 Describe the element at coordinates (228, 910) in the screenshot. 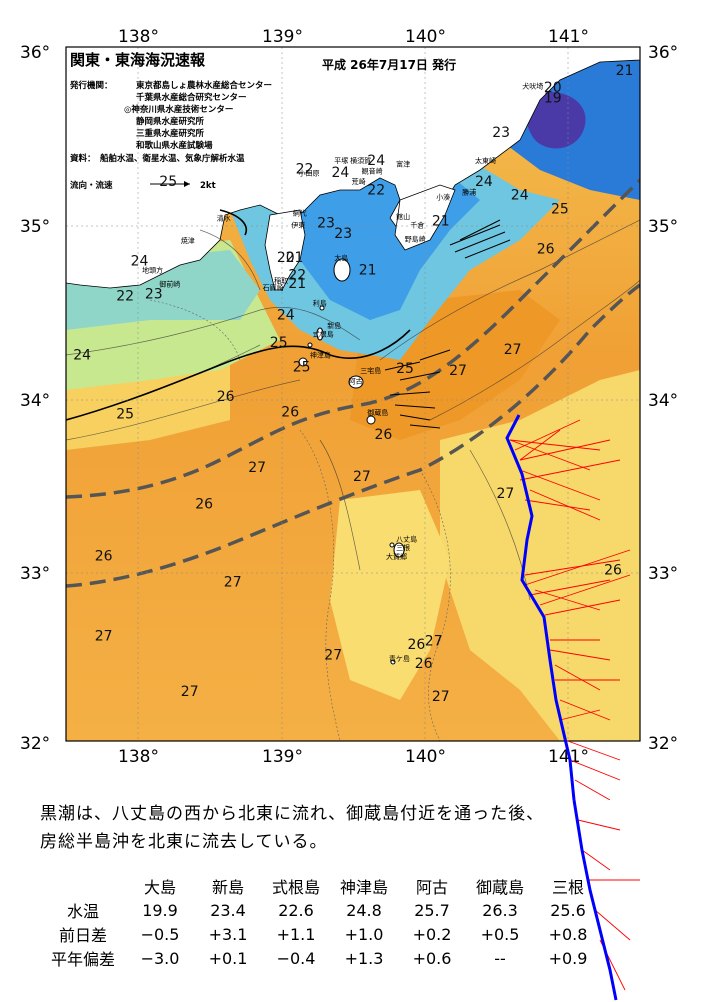

I see `table-cell: 23.4` at that location.